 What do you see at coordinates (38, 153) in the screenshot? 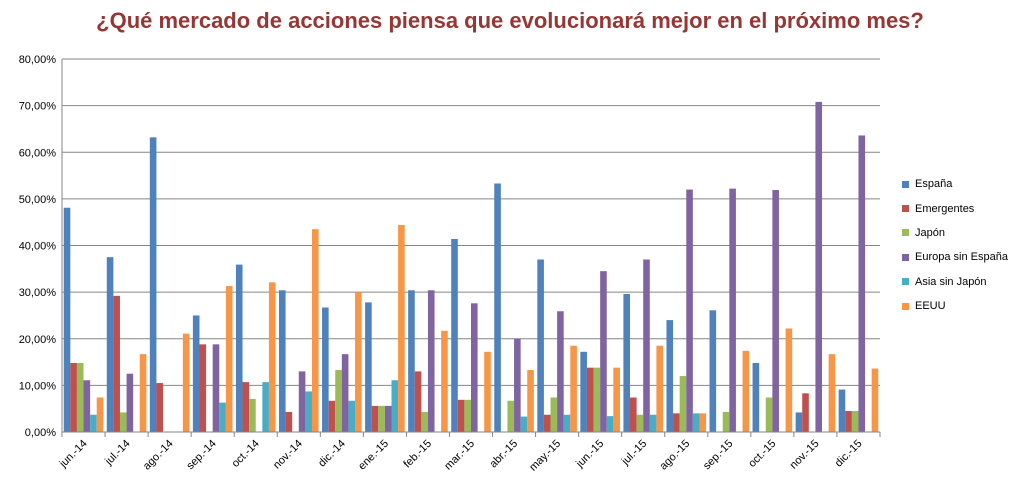
I see `y-tick-label: 60,00%` at bounding box center [38, 153].